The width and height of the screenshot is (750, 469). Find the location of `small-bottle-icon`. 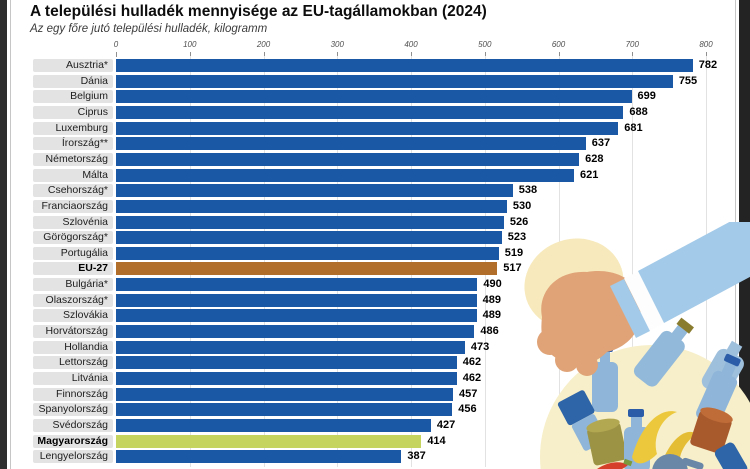

small-bottle-icon is located at coordinates (731, 455).